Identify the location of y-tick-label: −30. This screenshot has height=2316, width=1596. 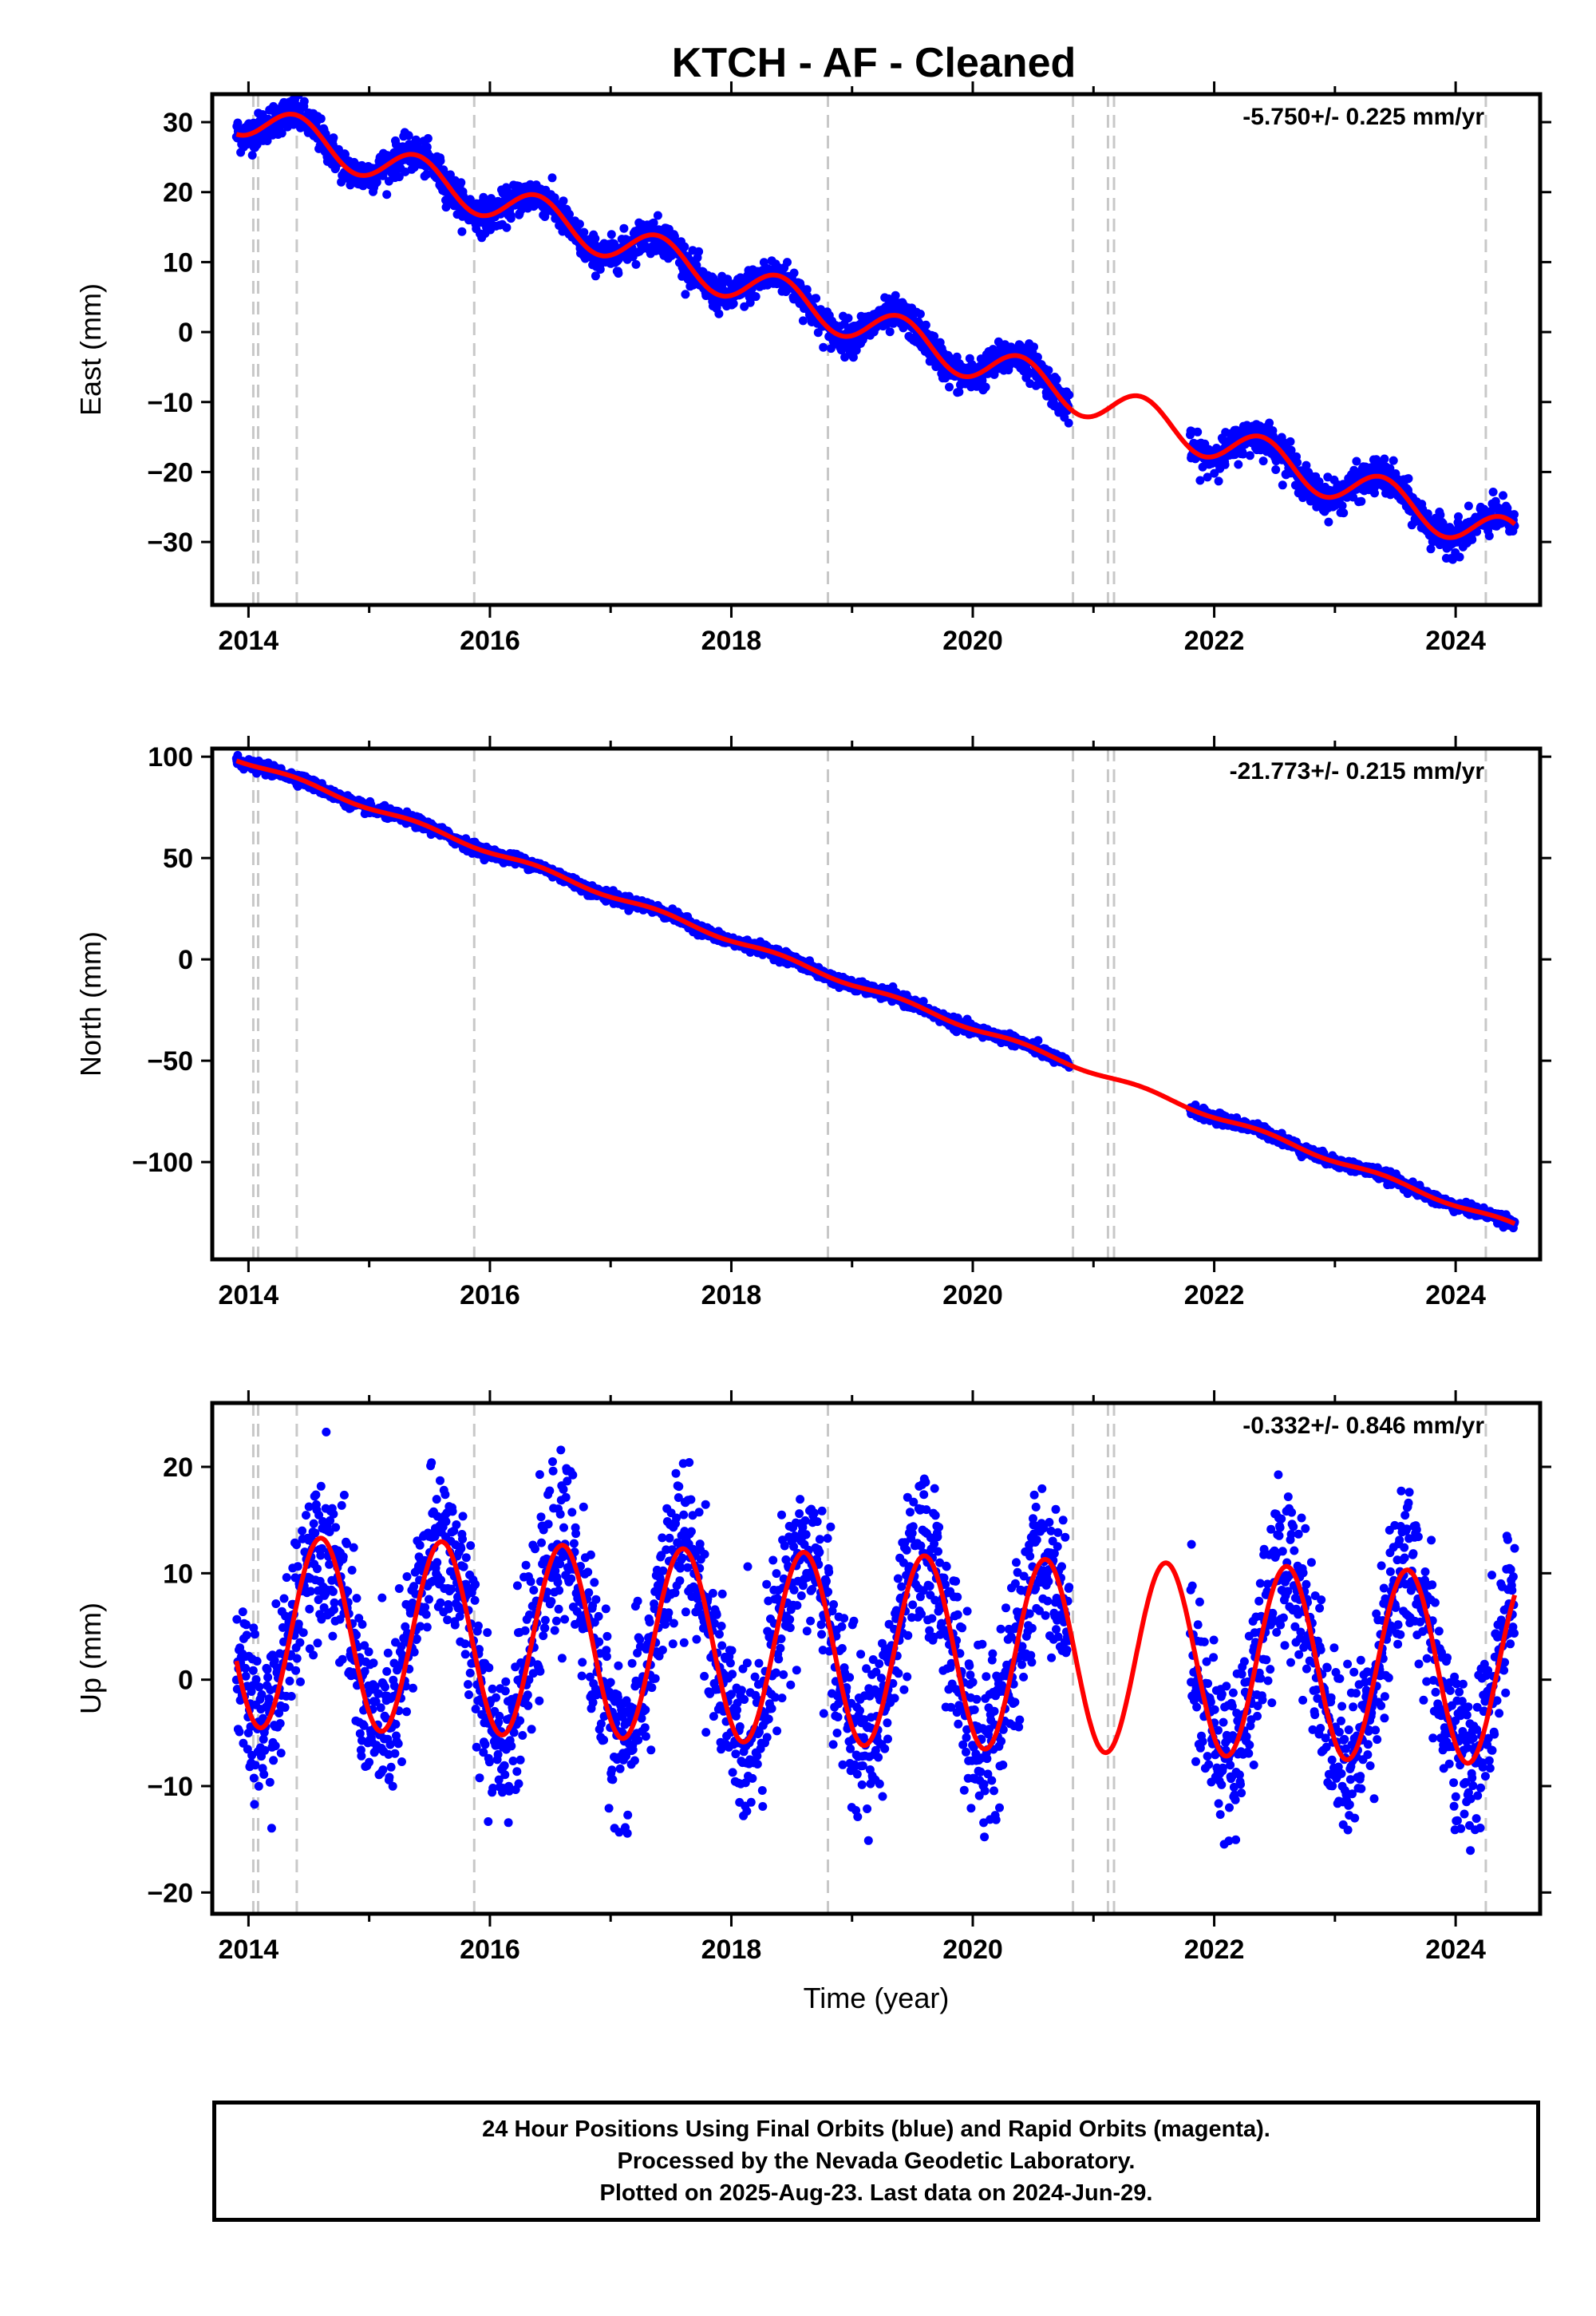
(170, 543).